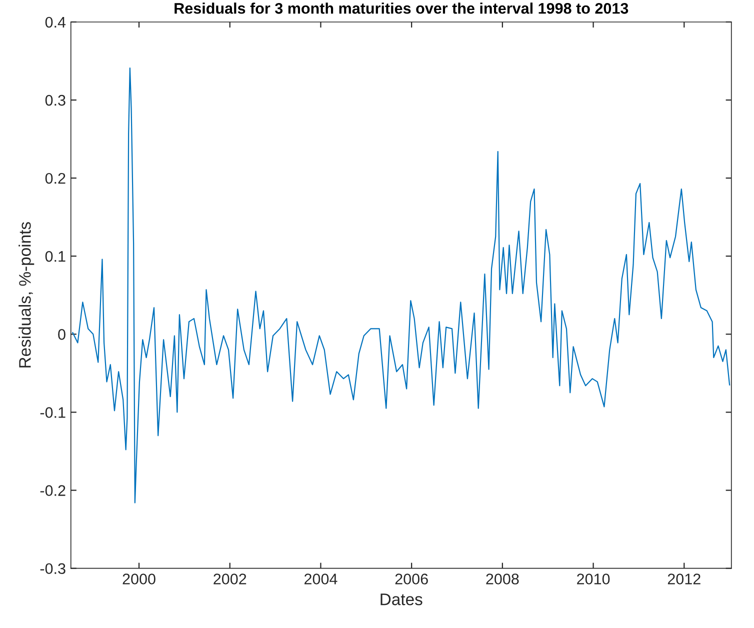  Describe the element at coordinates (684, 579) in the screenshot. I see `x-tick-label: 2012` at that location.